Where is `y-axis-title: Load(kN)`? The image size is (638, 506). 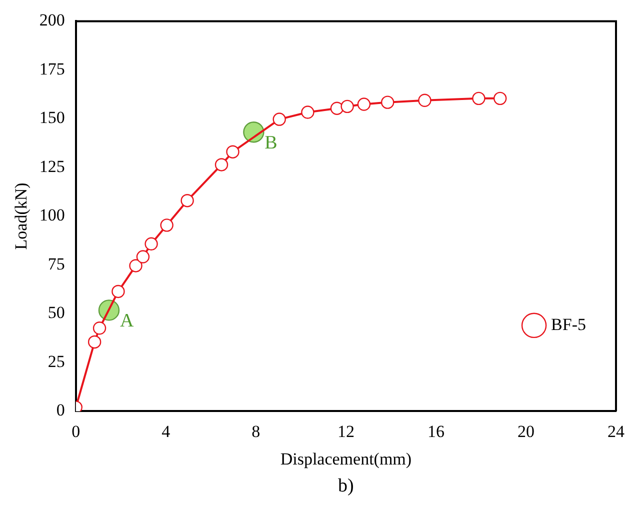
y-axis-title: Load(kN) is located at coordinates (21, 216).